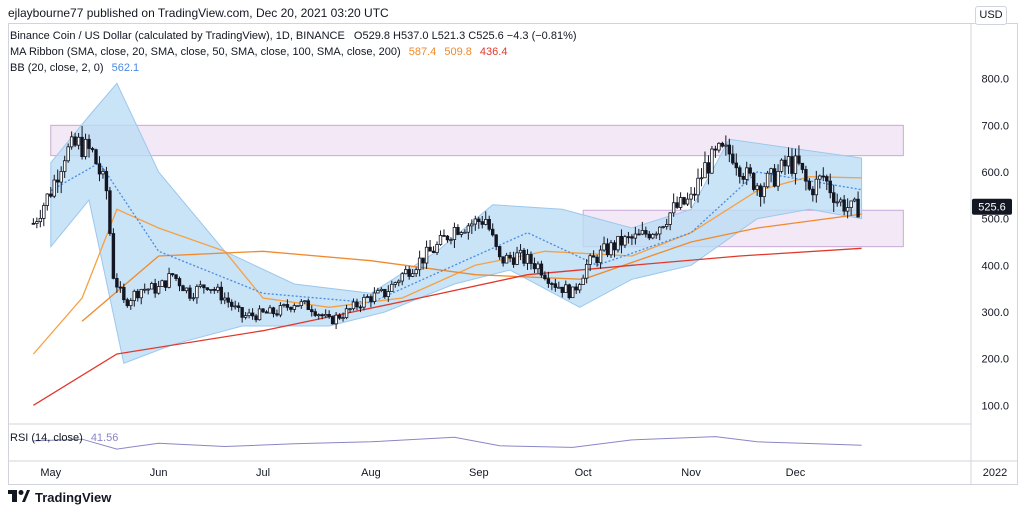  Describe the element at coordinates (995, 406) in the screenshot. I see `y-tick-label: 100.0` at that location.